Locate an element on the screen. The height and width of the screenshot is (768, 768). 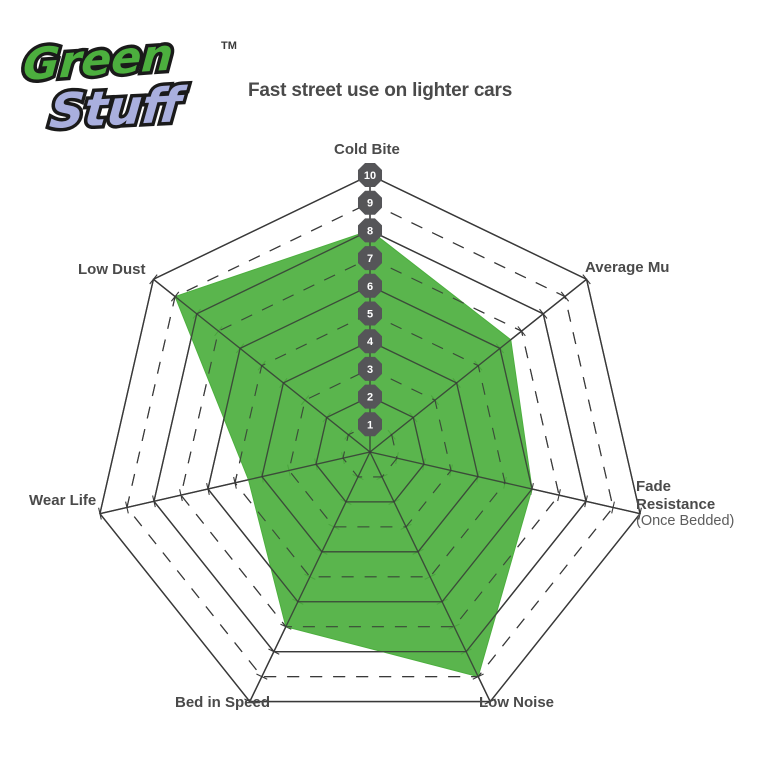
scale-marker-3: 3 is located at coordinates (370, 368).